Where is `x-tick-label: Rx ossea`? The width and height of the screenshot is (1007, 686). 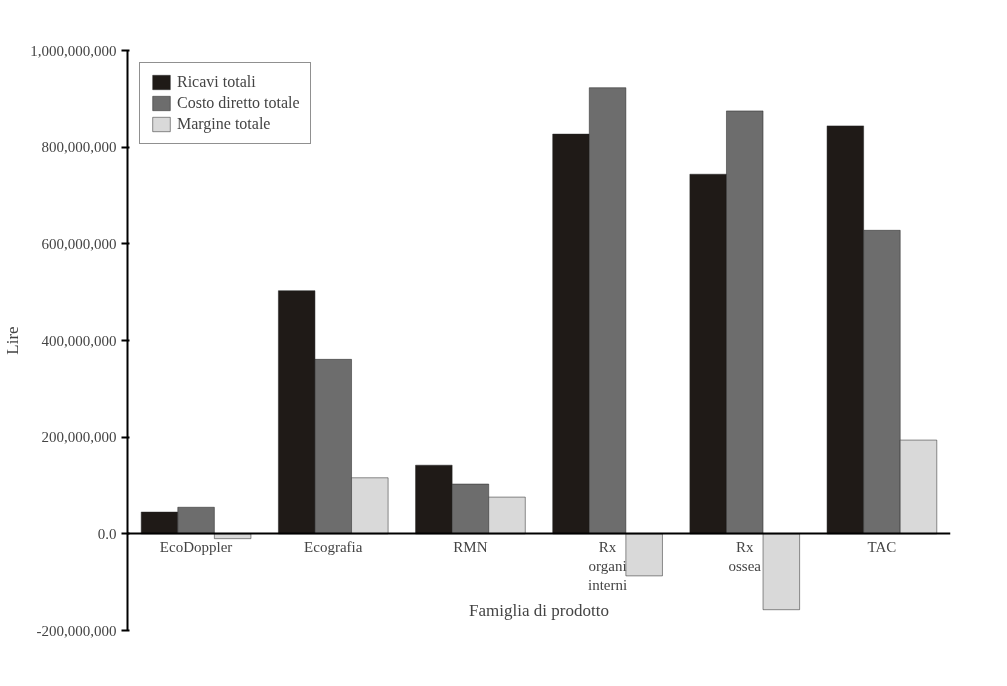
x-tick-label: Rx ossea is located at coordinates (745, 556).